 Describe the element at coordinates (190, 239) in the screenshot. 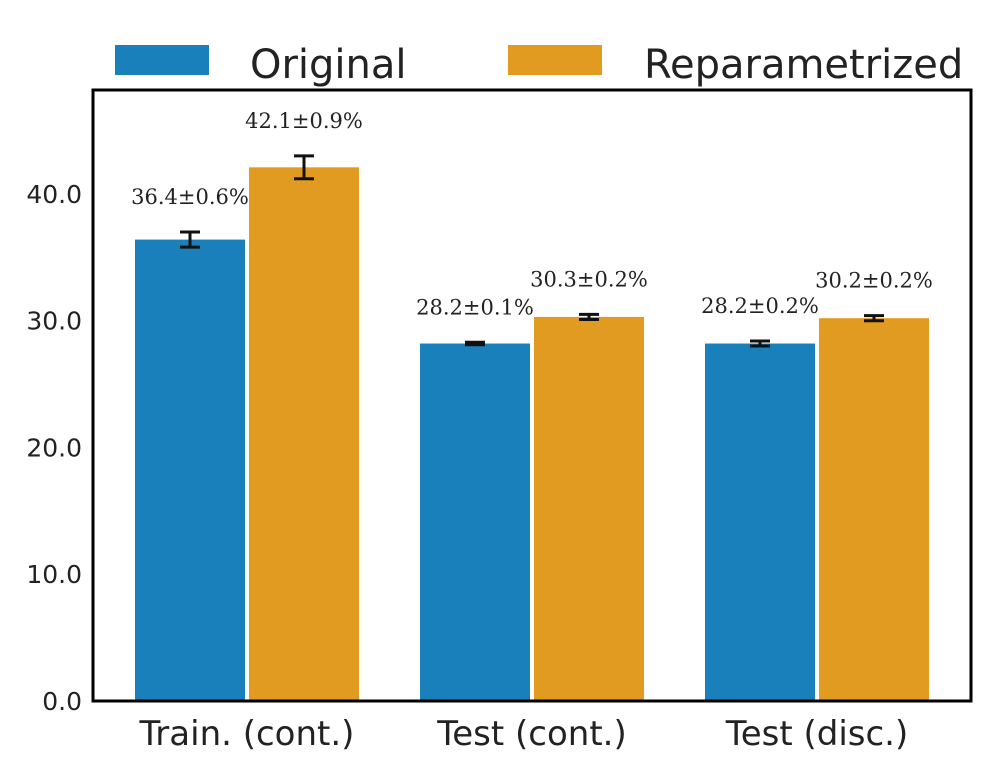

I see `error-bar-original-train-cont` at that location.